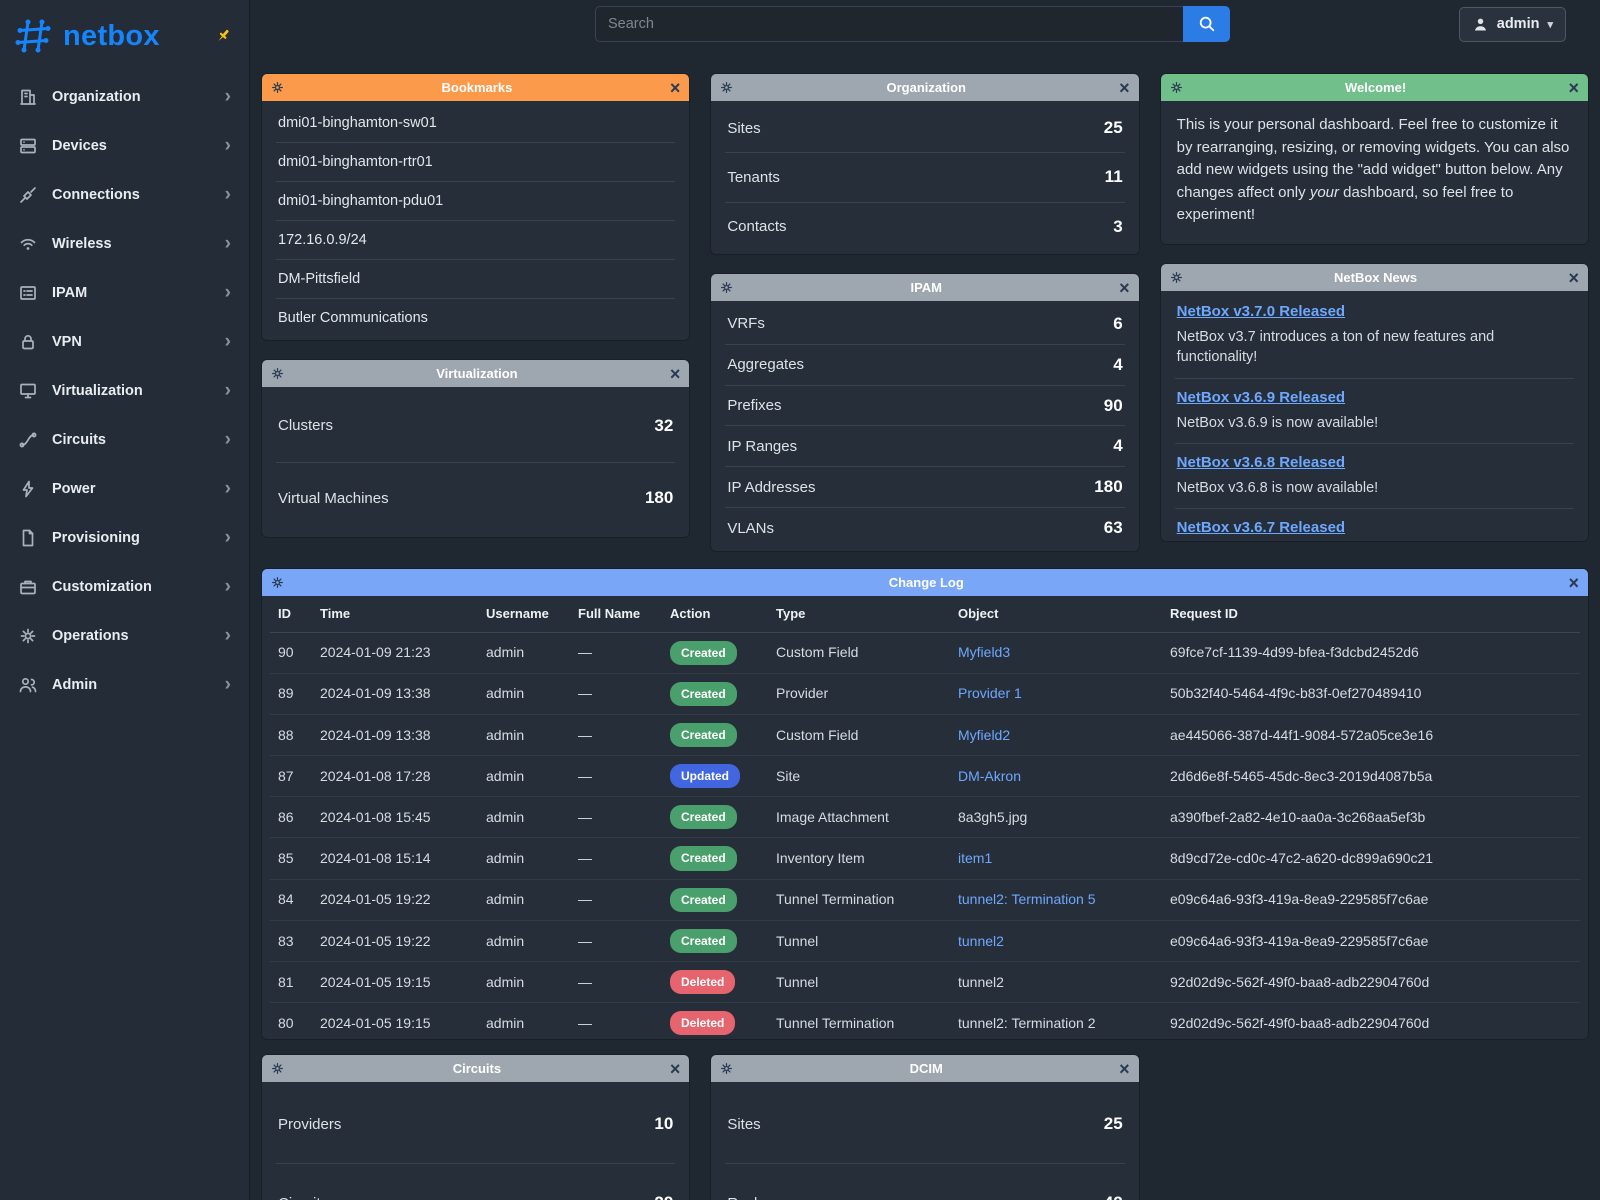  I want to click on widget-header: NetBox News ×, so click(1374, 277).